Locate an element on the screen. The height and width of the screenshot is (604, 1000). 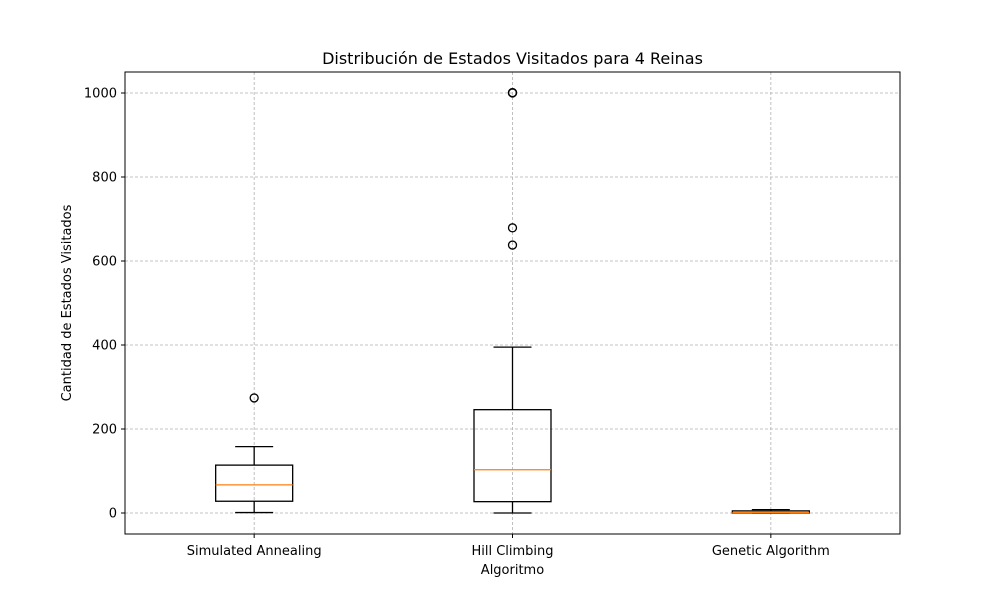
y-tick-label: 600 is located at coordinates (104, 262).